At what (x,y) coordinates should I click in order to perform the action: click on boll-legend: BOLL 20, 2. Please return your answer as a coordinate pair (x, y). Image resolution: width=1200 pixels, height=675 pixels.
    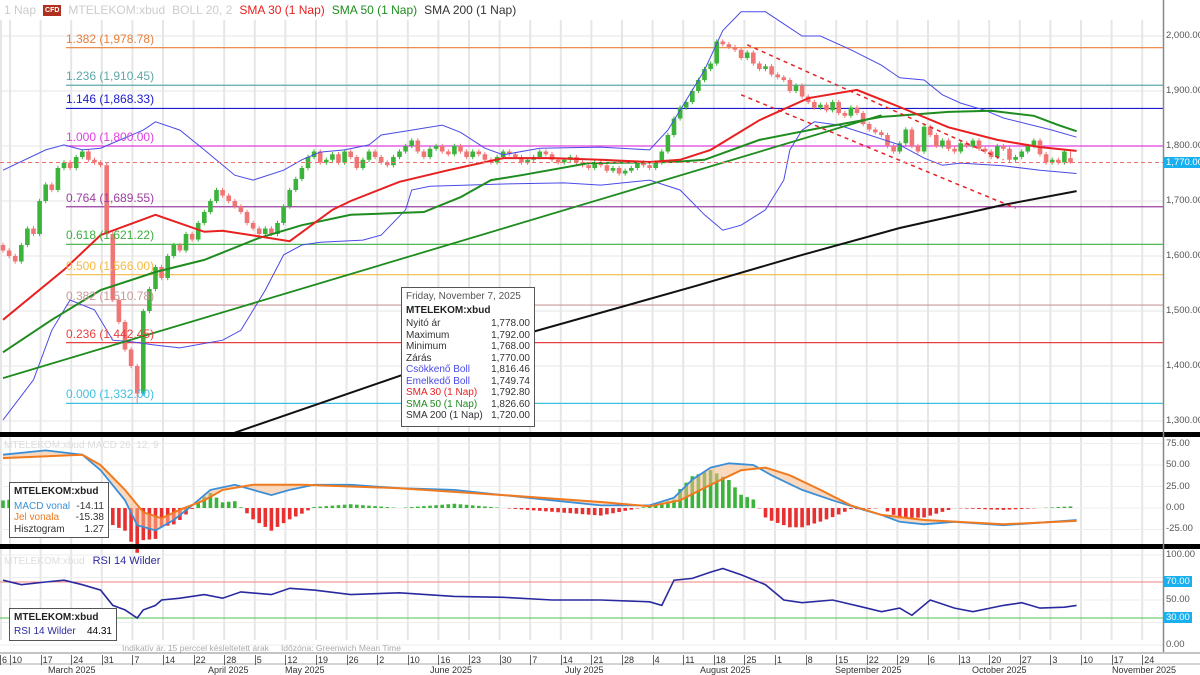
    Looking at the image, I should click on (202, 10).